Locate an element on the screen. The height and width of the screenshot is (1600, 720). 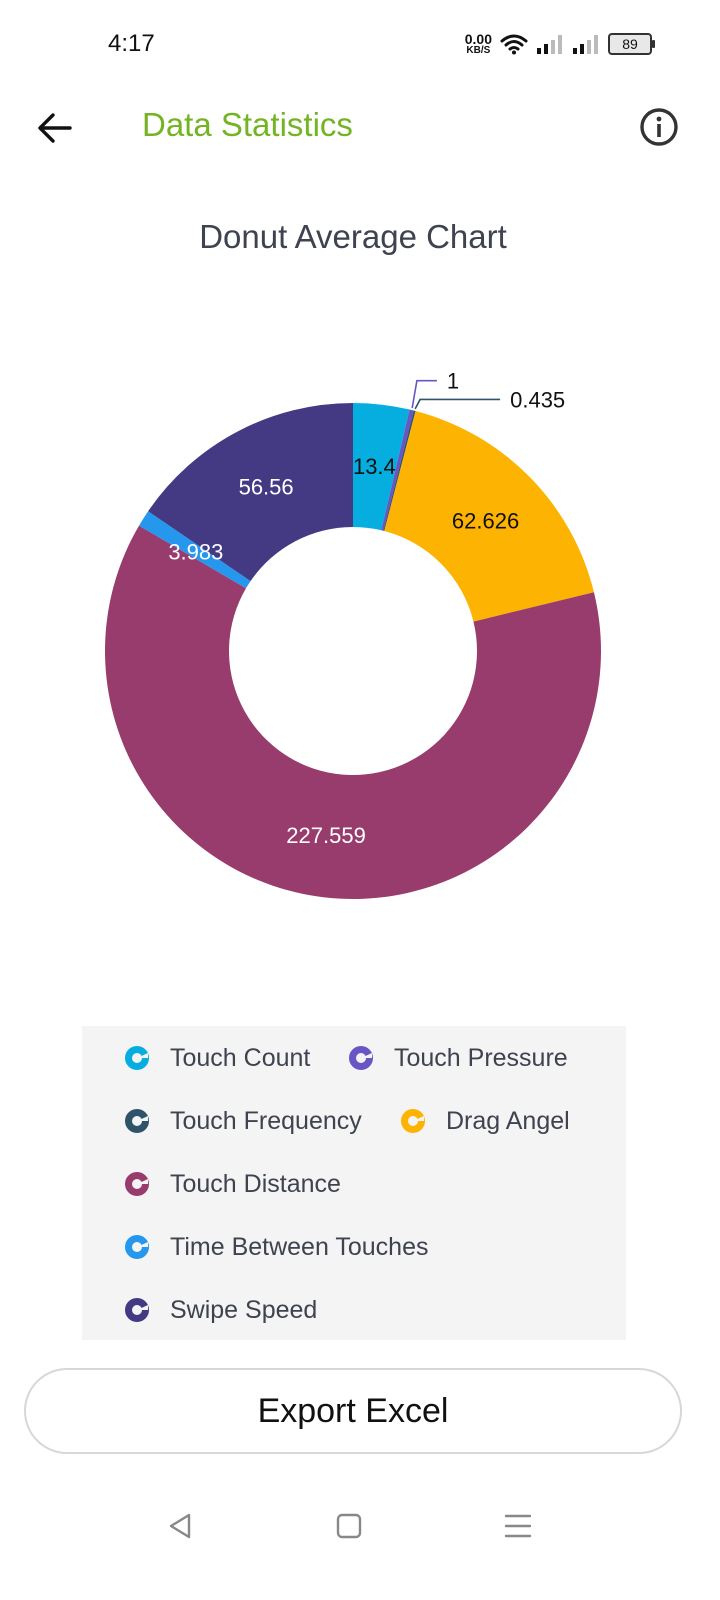
back-button is located at coordinates (55, 128).